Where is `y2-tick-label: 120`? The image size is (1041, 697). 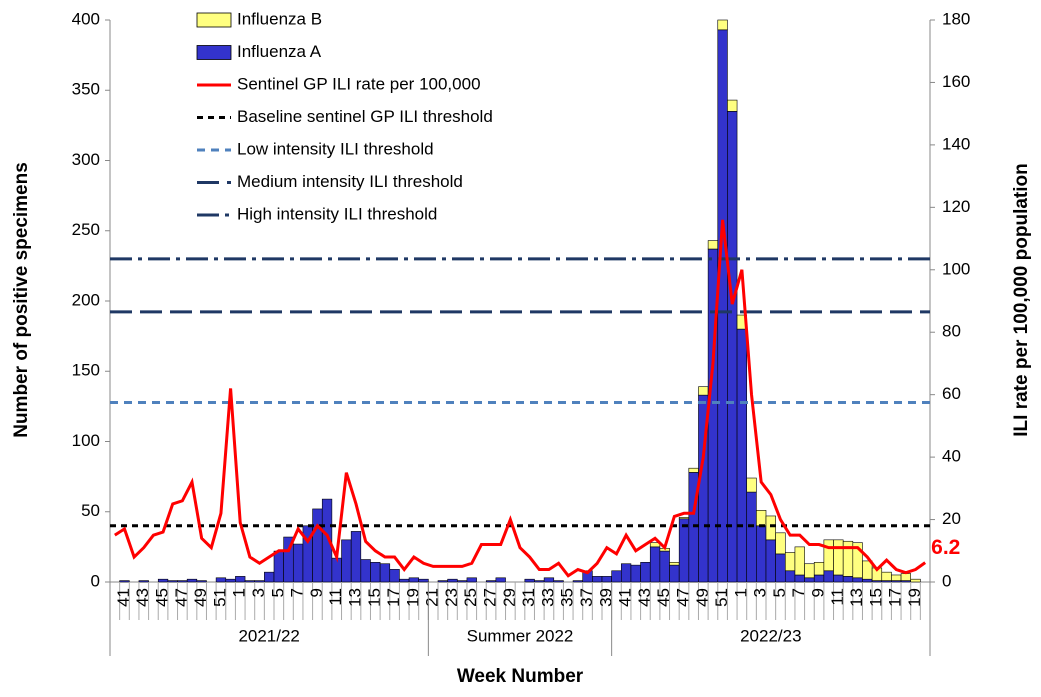
y2-tick-label: 120 is located at coordinates (956, 206).